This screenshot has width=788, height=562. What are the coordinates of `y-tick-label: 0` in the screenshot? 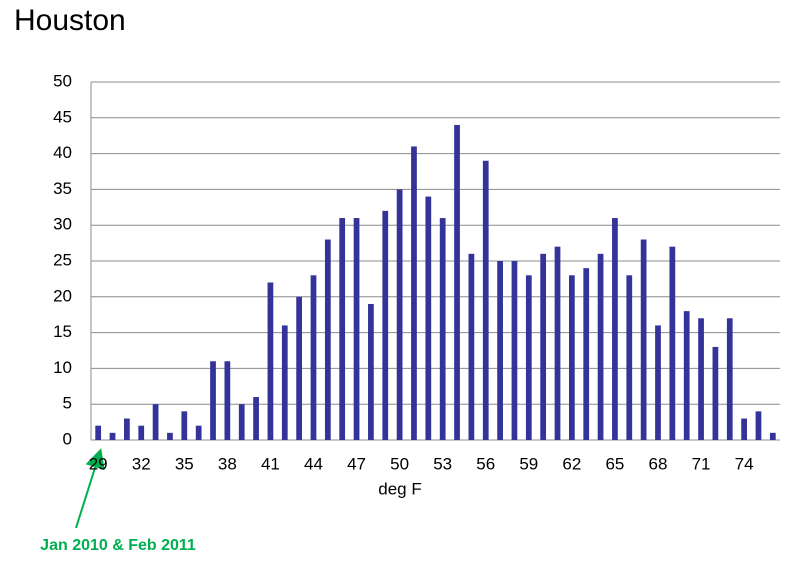 It's located at (67, 438).